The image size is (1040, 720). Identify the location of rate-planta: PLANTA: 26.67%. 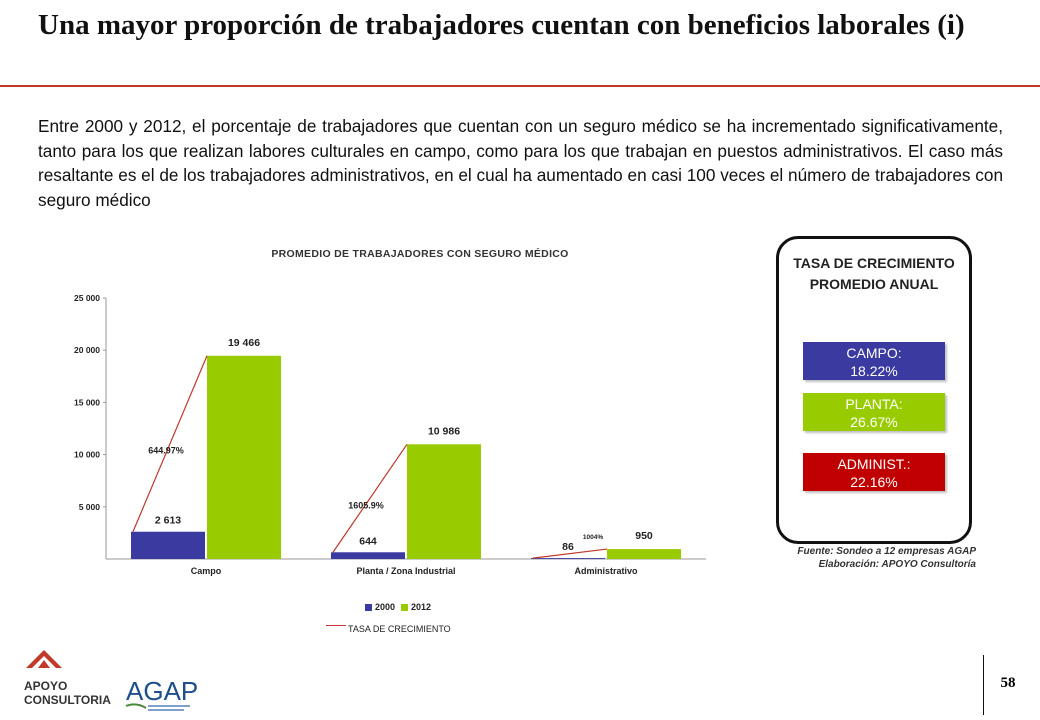
(874, 412).